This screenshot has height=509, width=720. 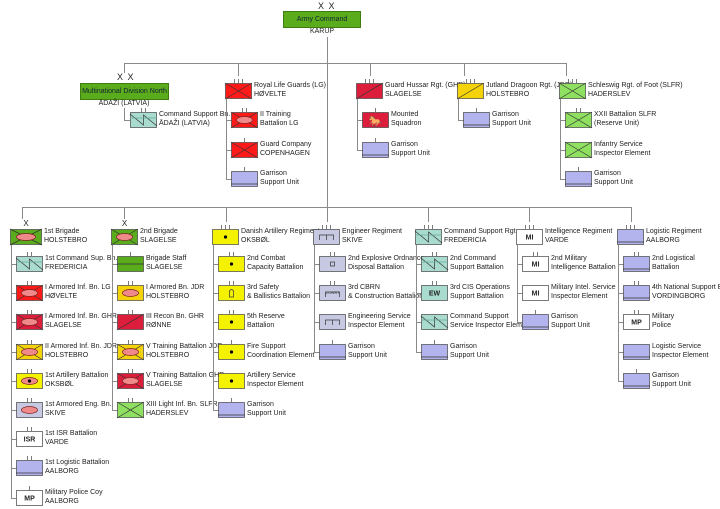 What do you see at coordinates (266, 346) in the screenshot?
I see `unit-name: Fire Support` at bounding box center [266, 346].